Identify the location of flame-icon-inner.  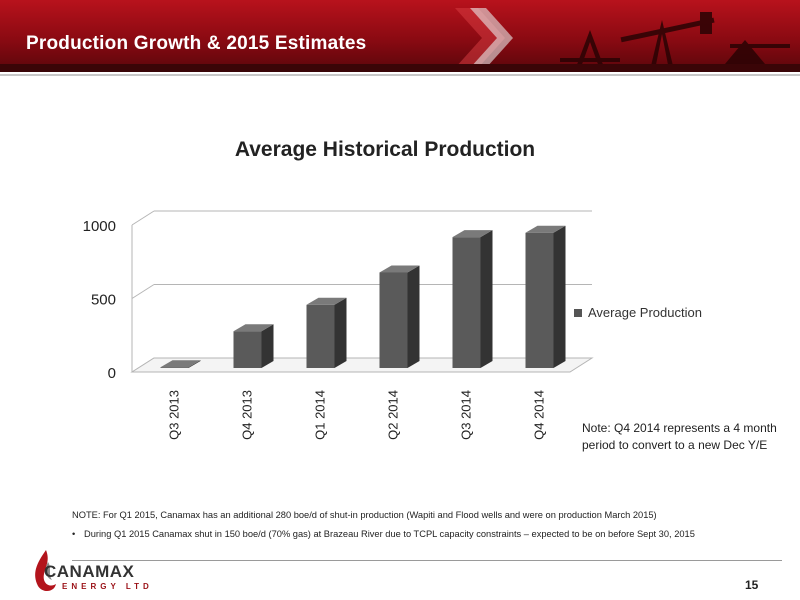
(48, 571).